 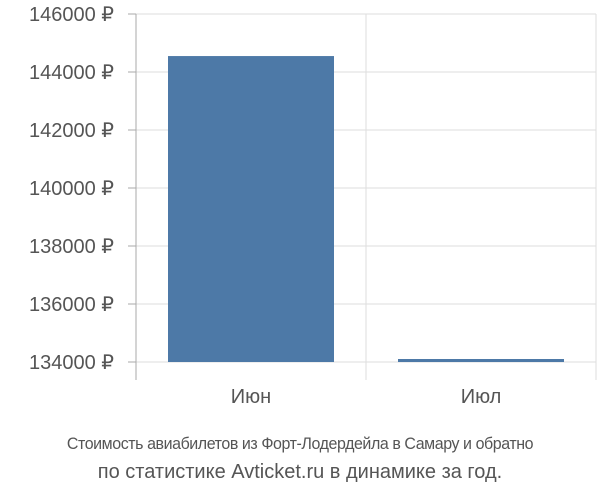 I want to click on x-category-labels: Июн Июл, so click(x=366, y=397).